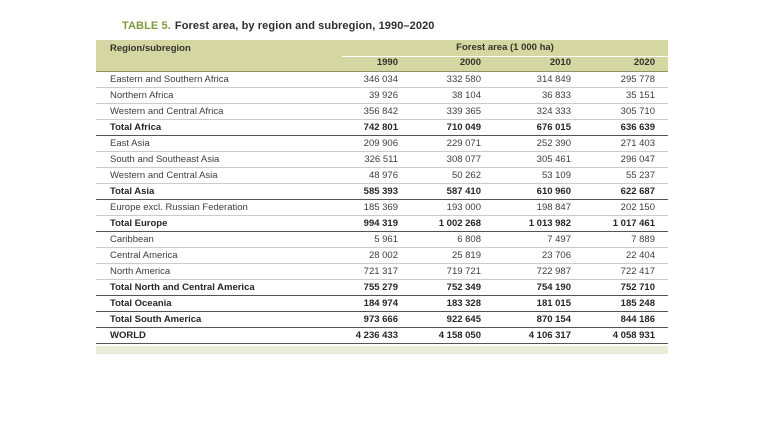 The image size is (768, 432). What do you see at coordinates (368, 239) in the screenshot?
I see `value-cell: 5 961` at bounding box center [368, 239].